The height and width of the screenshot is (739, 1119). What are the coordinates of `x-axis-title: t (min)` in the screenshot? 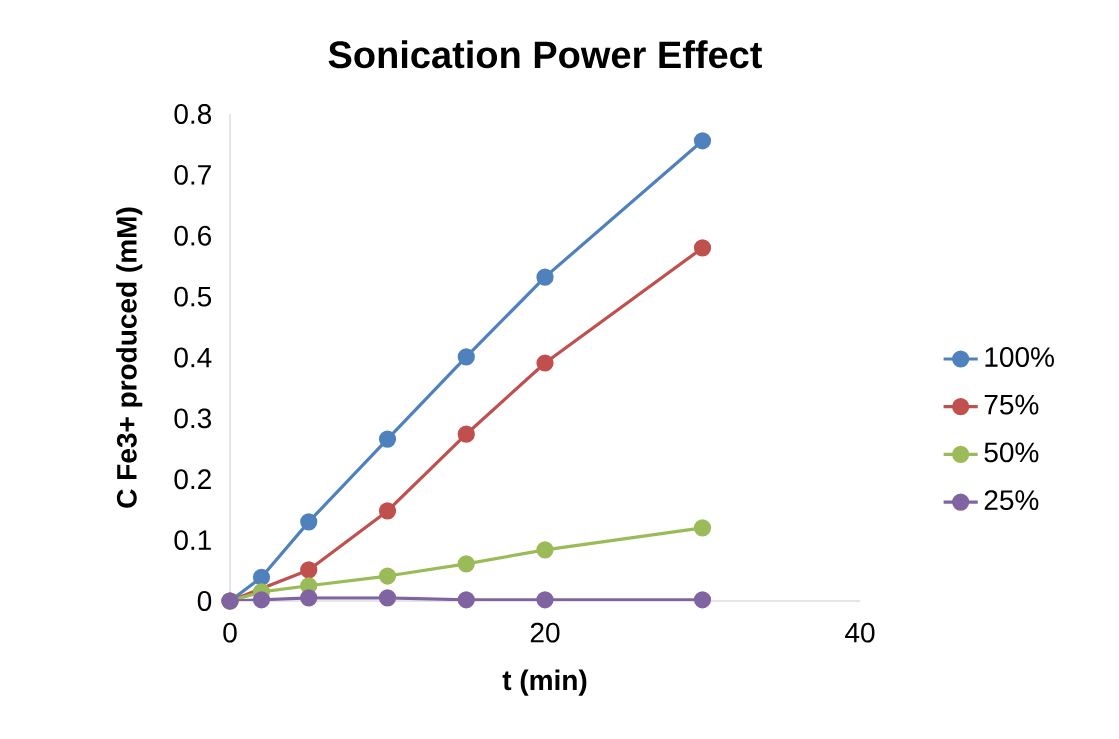 It's located at (544, 682).